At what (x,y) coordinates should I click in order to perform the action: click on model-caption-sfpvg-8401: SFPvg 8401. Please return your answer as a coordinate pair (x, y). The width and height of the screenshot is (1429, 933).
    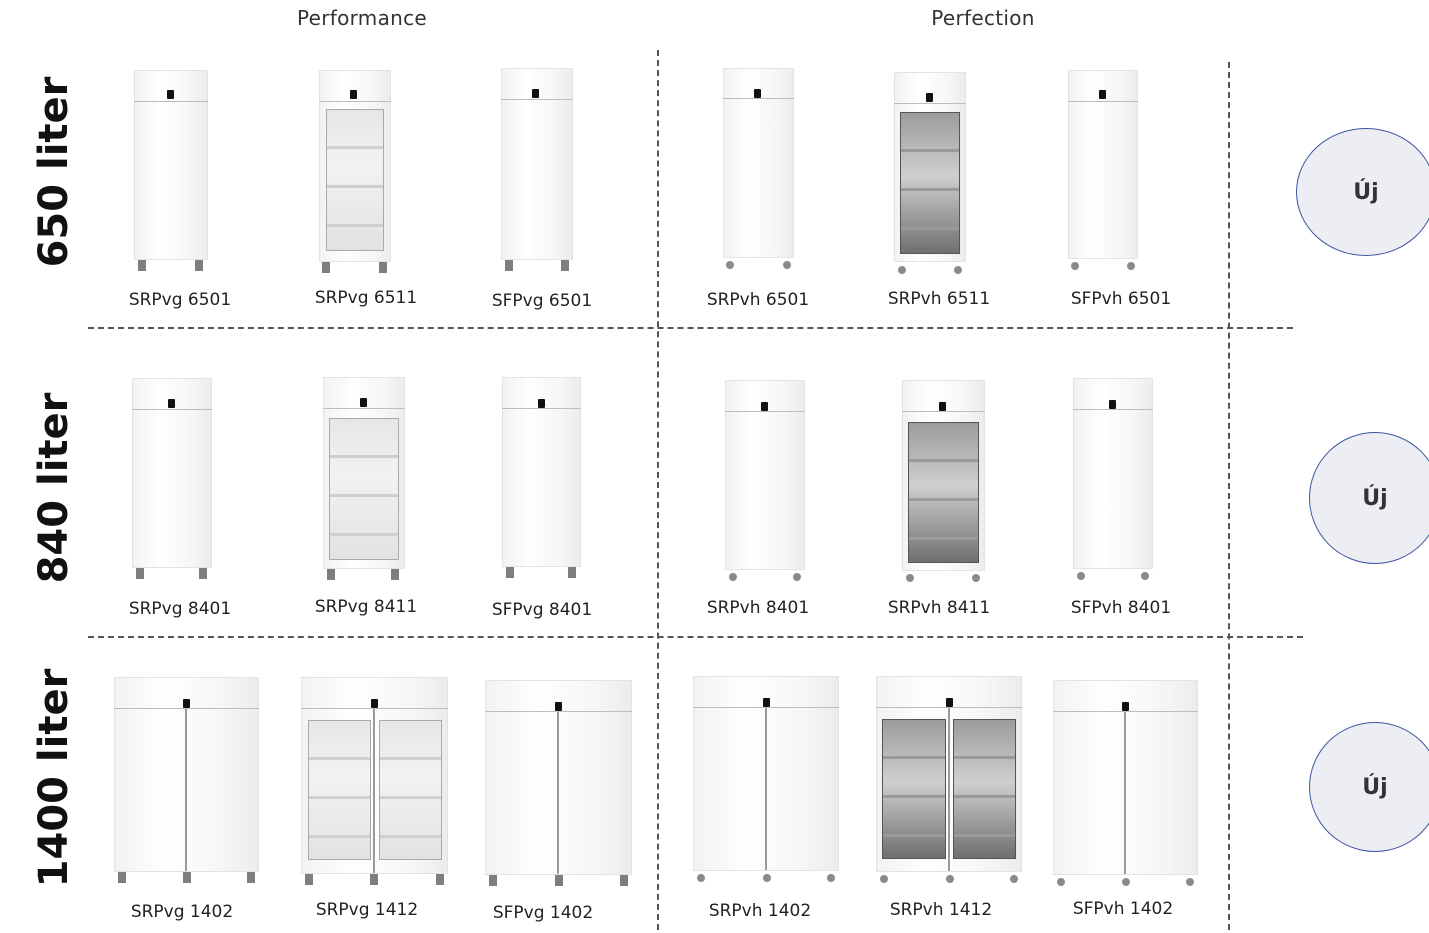
    Looking at the image, I should click on (542, 610).